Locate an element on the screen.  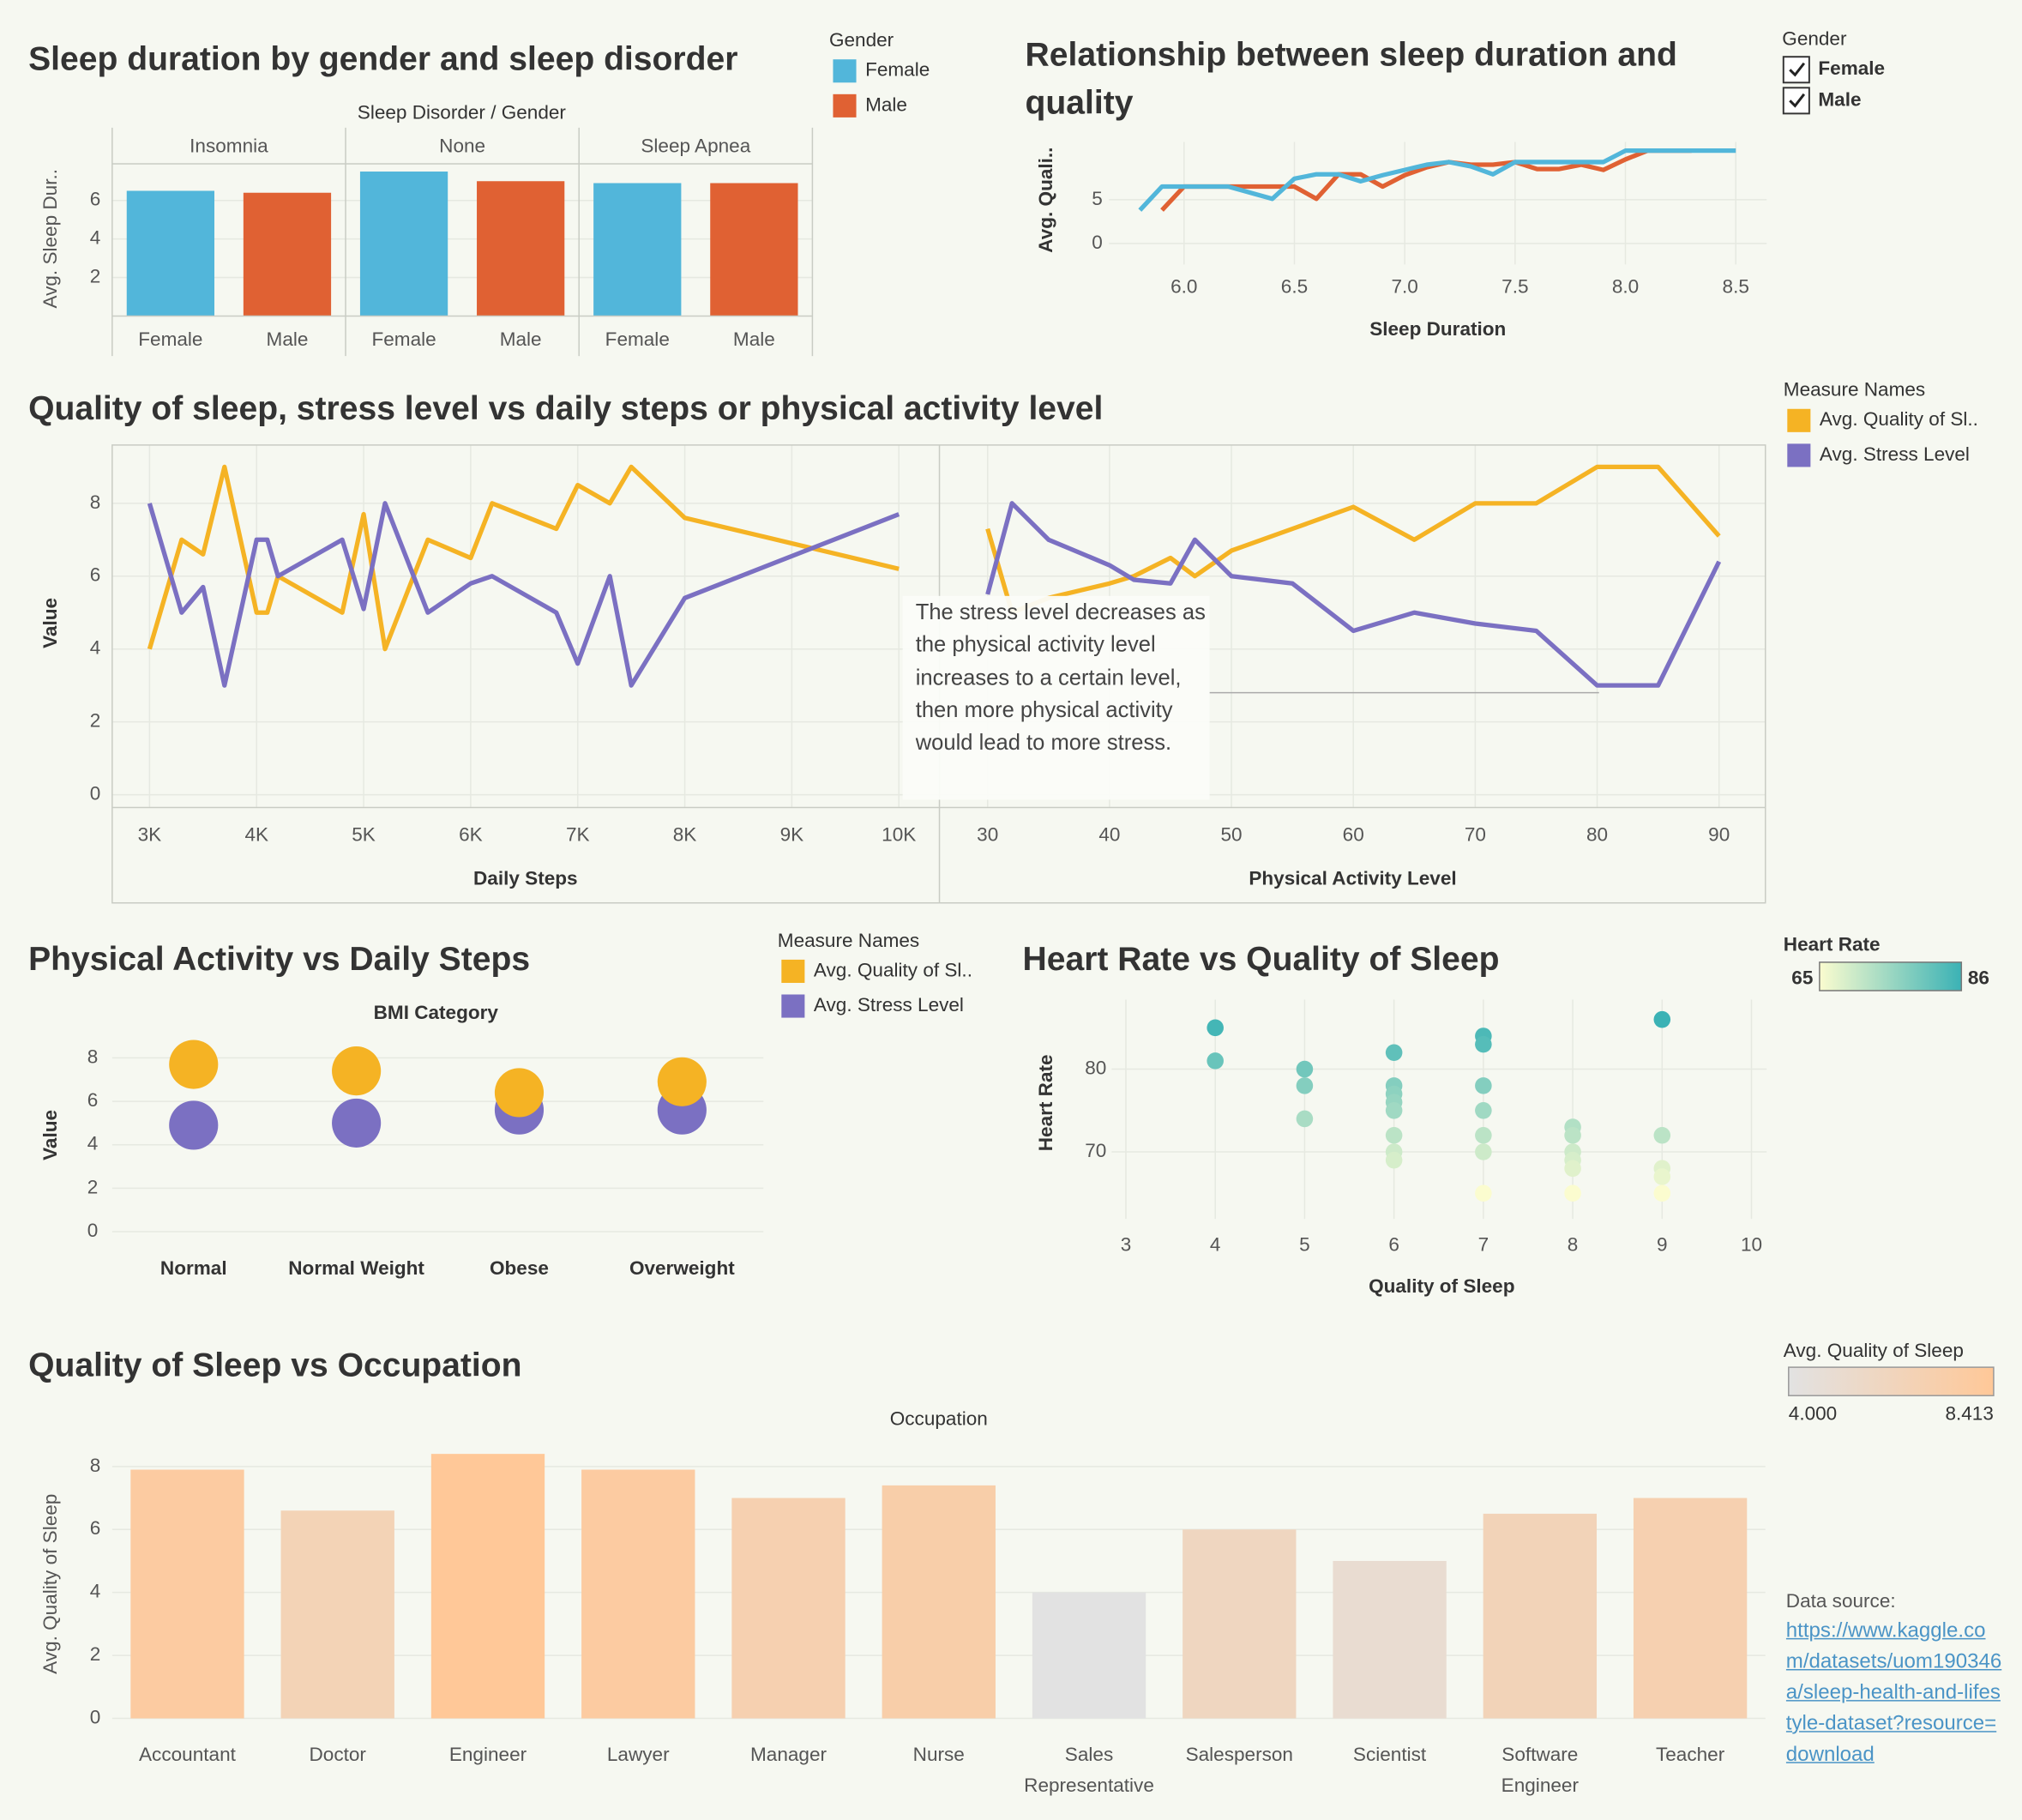
x-tick-label-box: Salesperson is located at coordinates (1239, 1755).